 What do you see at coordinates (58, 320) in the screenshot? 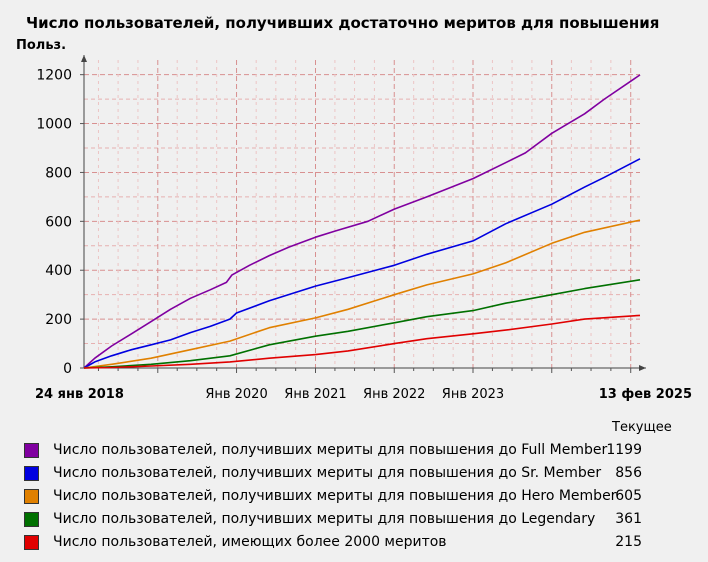
I see `y-tick-label: 200` at bounding box center [58, 320].